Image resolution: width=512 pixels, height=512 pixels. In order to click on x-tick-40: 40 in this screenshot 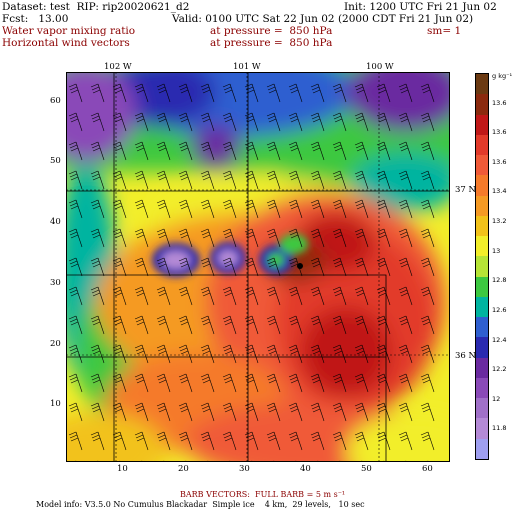, I will do `click(305, 469)`.